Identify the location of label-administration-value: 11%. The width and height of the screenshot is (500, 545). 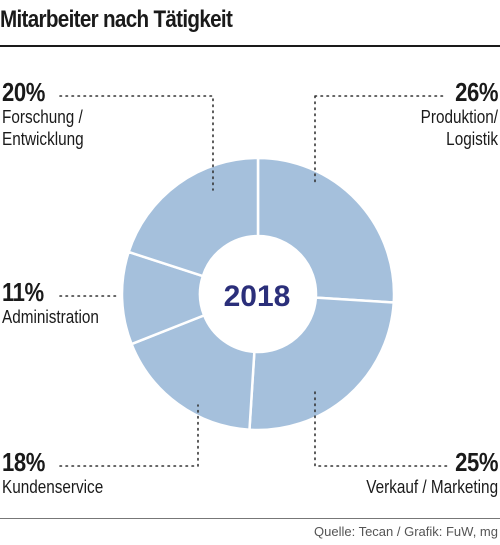
(23, 292).